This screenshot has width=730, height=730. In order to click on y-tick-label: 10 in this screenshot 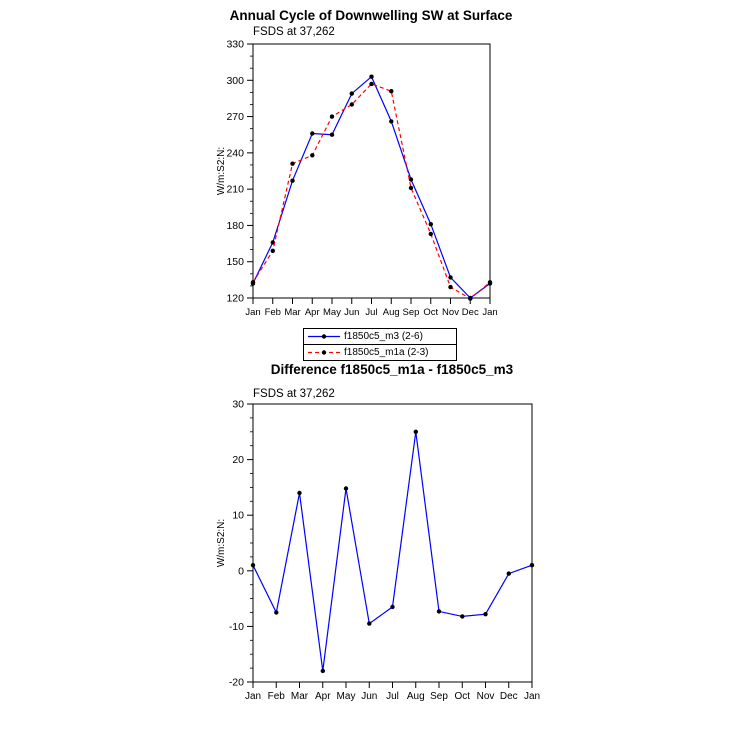, I will do `click(238, 516)`.